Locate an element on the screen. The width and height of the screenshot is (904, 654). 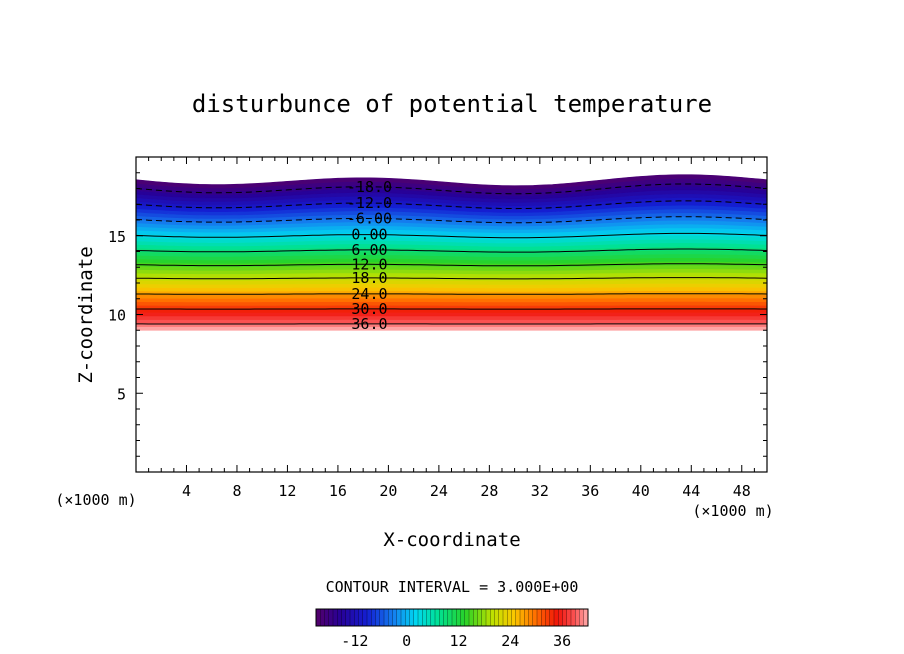
contour-label: 30.0 is located at coordinates (369, 309).